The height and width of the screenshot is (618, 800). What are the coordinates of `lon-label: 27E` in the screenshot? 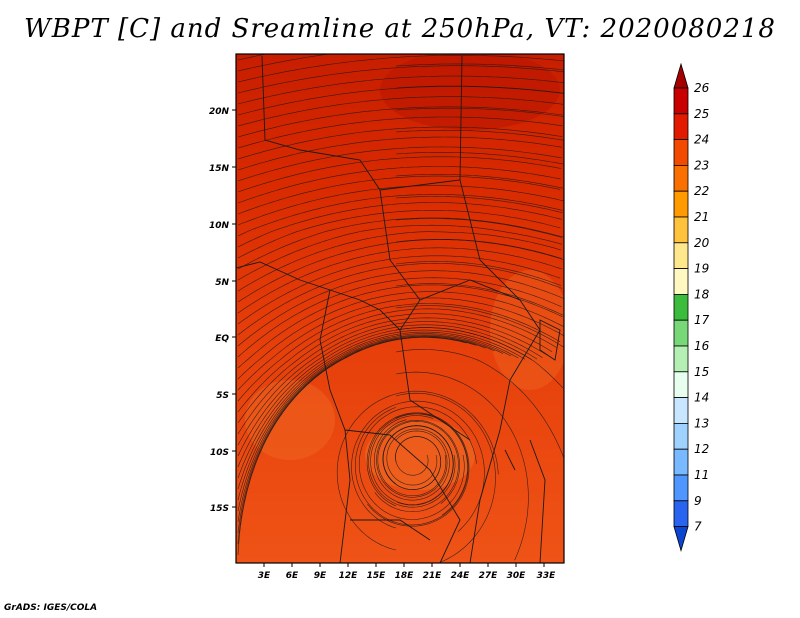 It's located at (489, 576).